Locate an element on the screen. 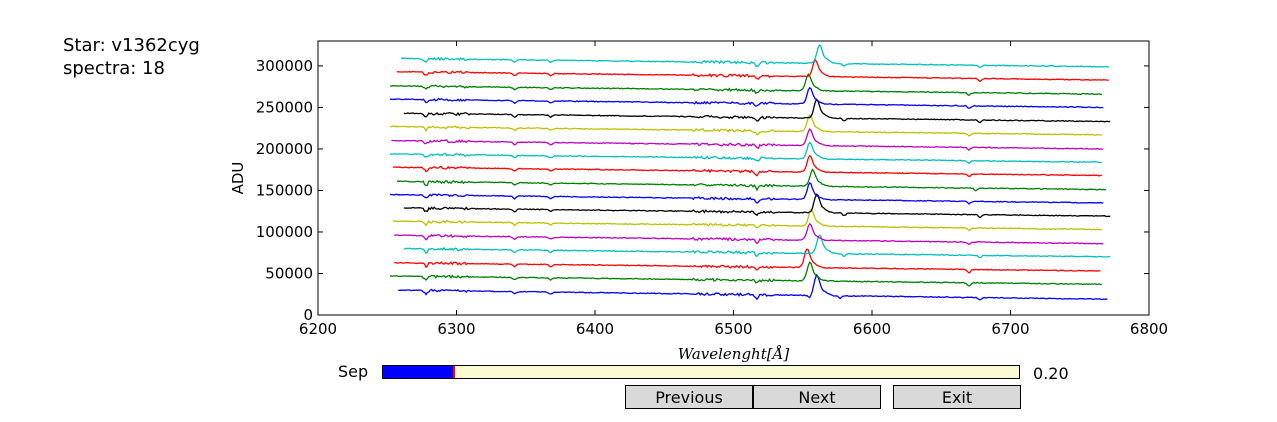 This screenshot has height=422, width=1277. star-label: Star: v1362cyg is located at coordinates (131, 45).